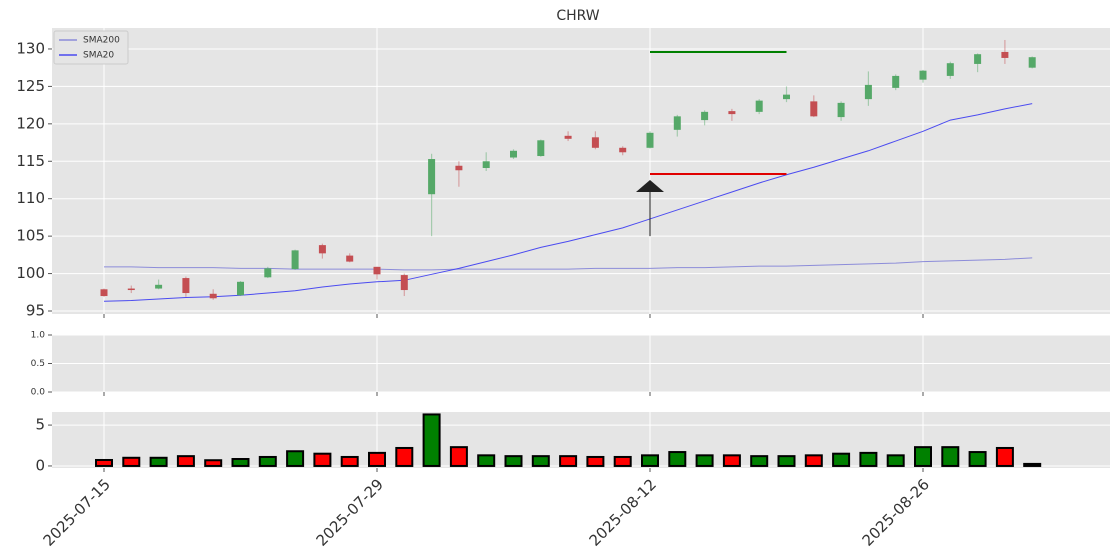 This screenshot has width=1120, height=560. I want to click on arrow-head, so click(650, 185).